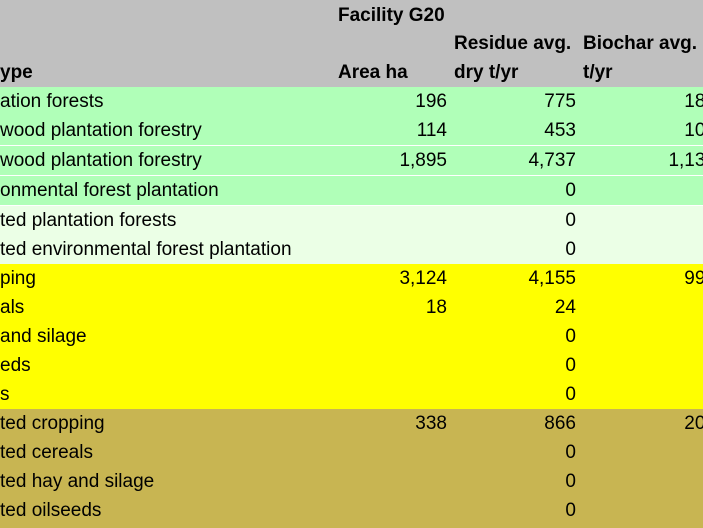  Describe the element at coordinates (109, 190) in the screenshot. I see `type-cell: onmental forest plantation` at that location.